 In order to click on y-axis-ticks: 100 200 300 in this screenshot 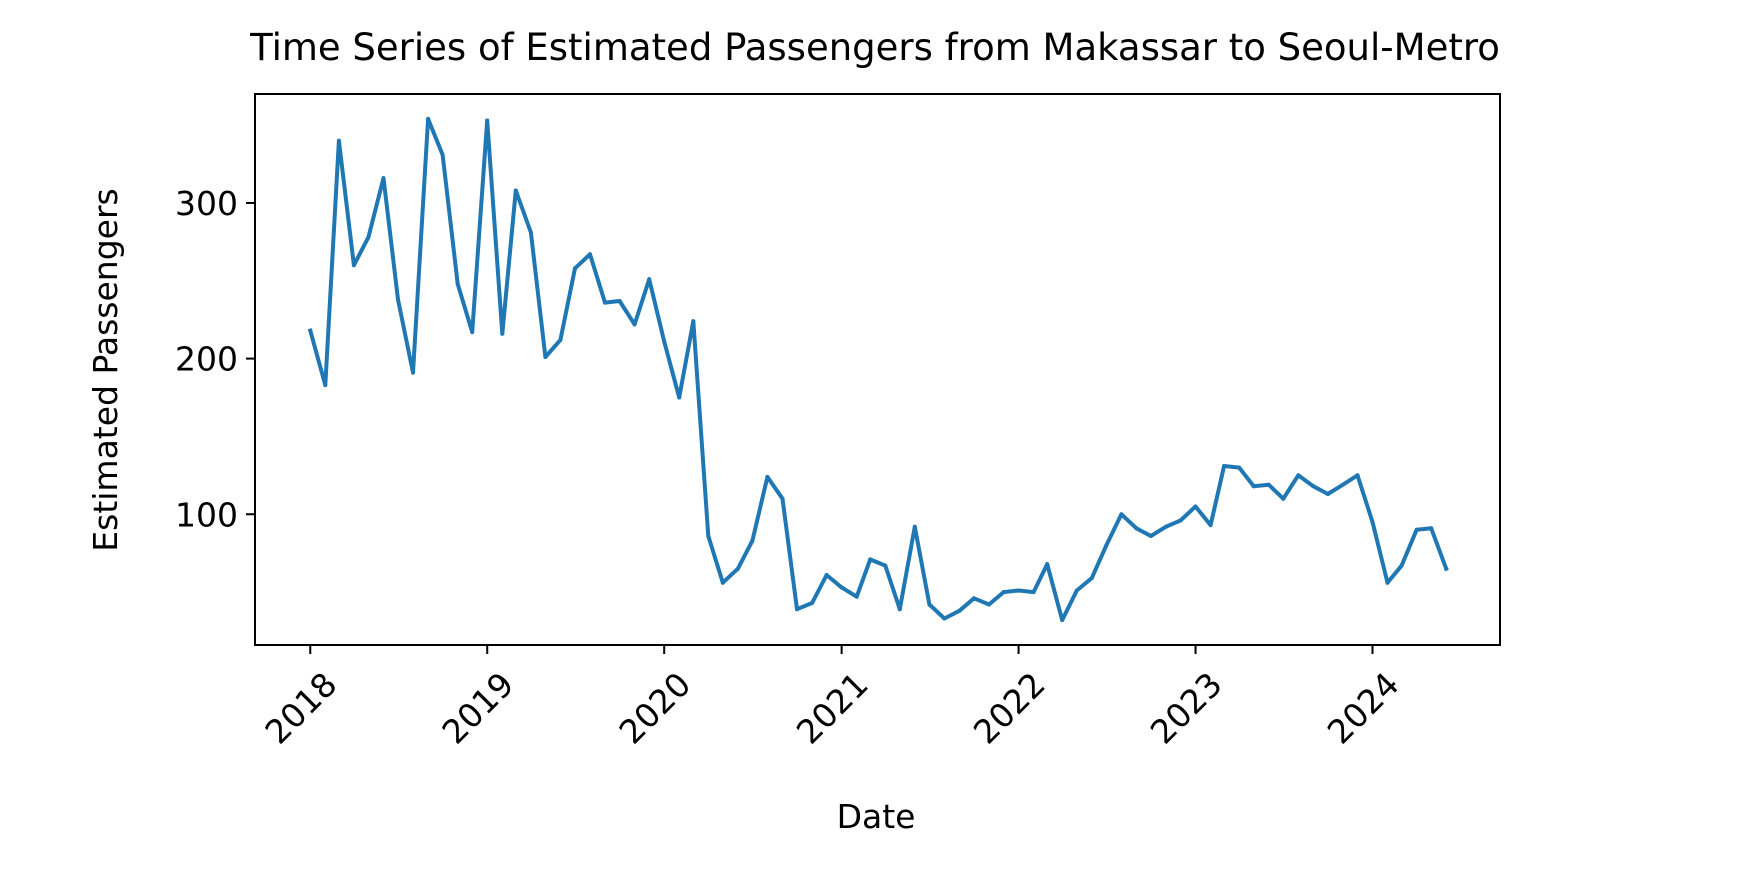, I will do `click(215, 359)`.